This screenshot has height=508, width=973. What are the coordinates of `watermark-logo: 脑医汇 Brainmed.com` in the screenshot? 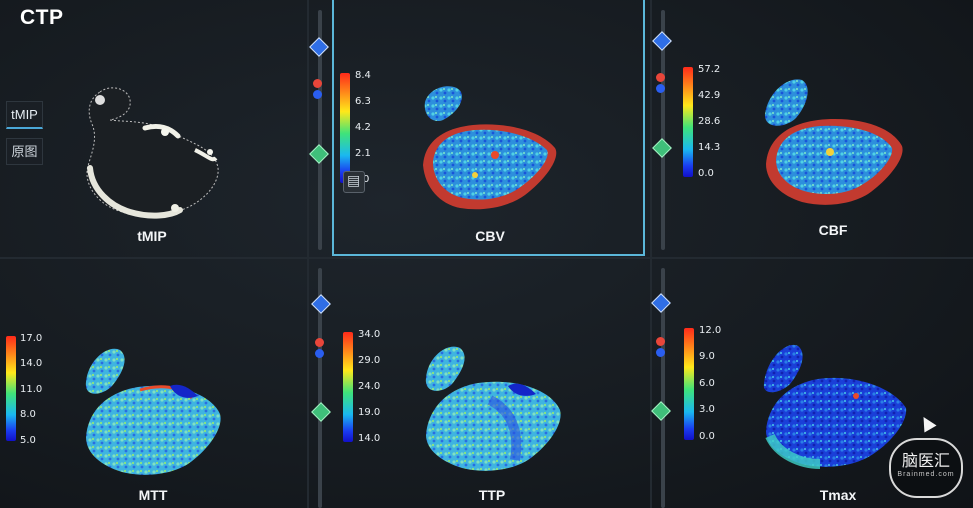 It's located at (926, 468).